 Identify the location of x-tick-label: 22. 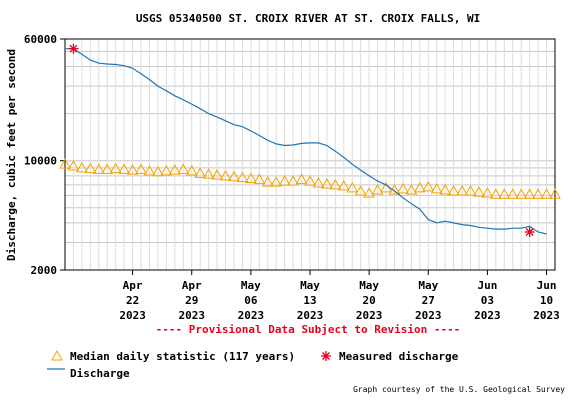
(132, 300).